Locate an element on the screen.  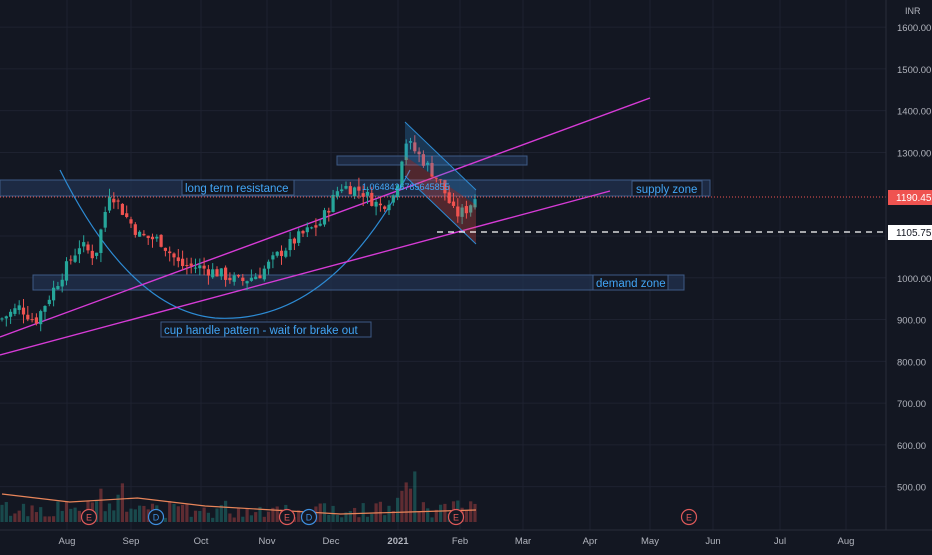
supply-zone-label: supply zone is located at coordinates (667, 188).